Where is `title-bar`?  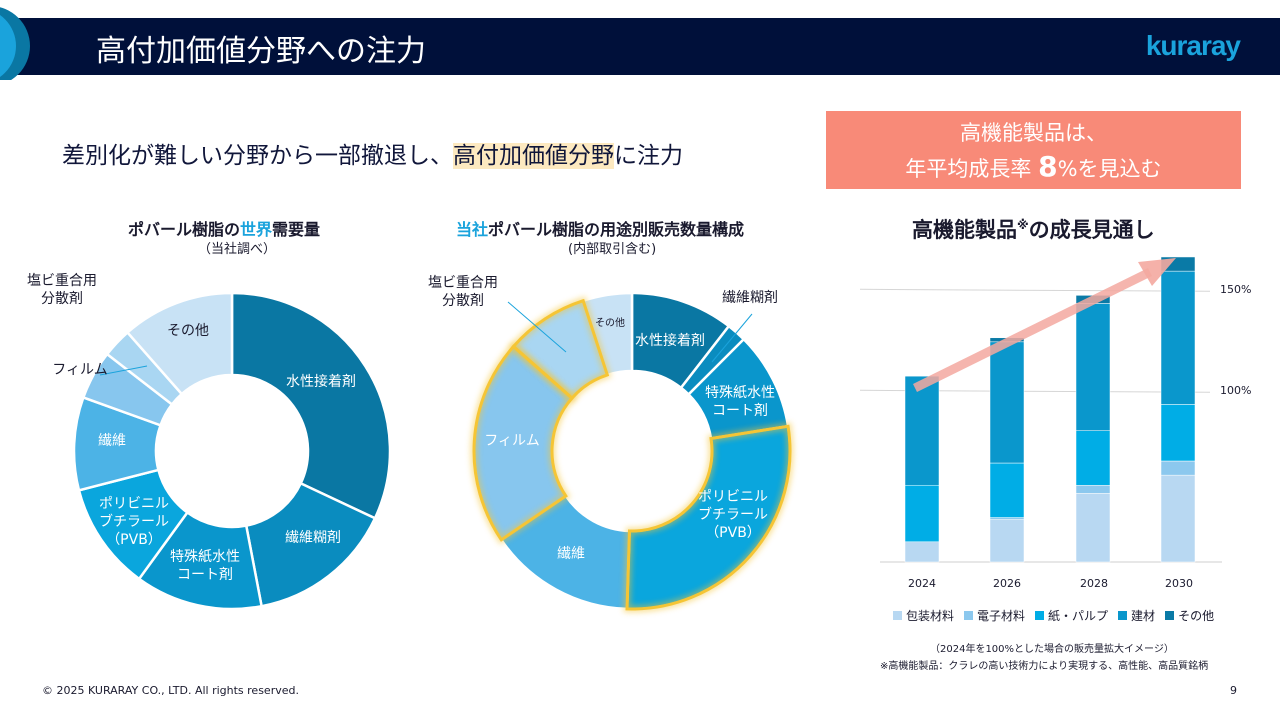 title-bar is located at coordinates (640, 46).